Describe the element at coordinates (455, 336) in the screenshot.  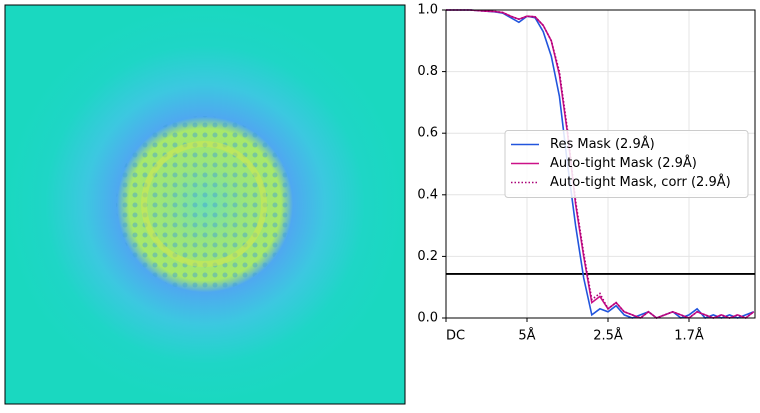
I see `x-tick-label: DC` at that location.